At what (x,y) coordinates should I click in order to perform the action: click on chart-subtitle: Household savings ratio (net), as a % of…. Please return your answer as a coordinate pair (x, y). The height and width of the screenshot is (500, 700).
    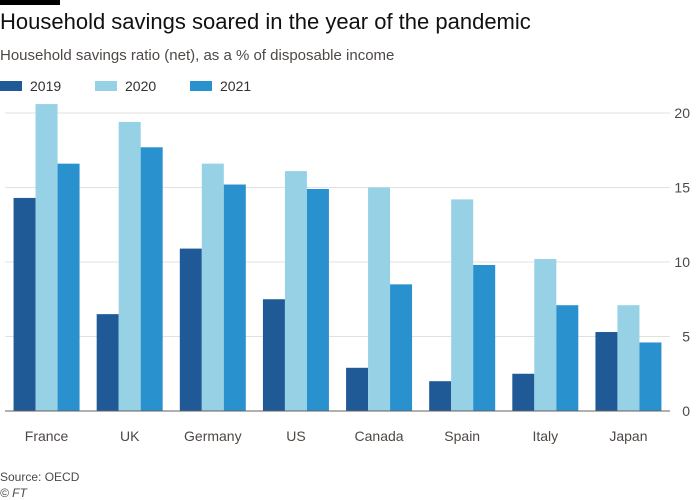
    Looking at the image, I should click on (197, 55).